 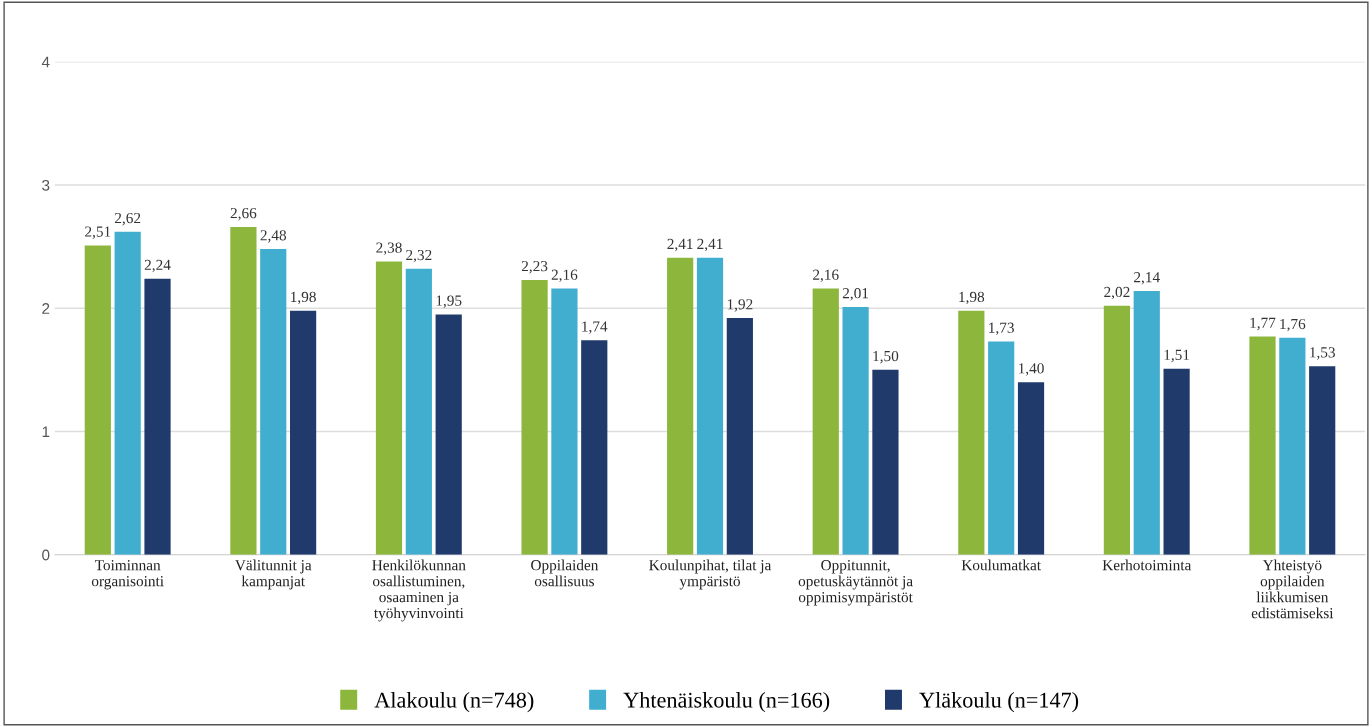 I want to click on data-label: 1,95, so click(x=449, y=301).